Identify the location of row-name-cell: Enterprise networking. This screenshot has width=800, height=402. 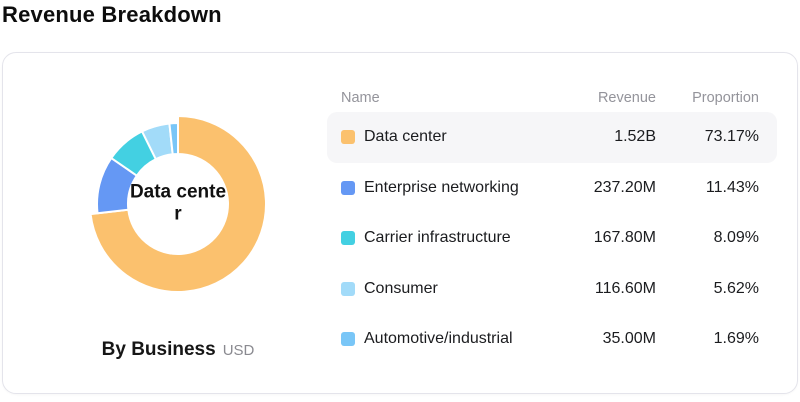
(441, 188).